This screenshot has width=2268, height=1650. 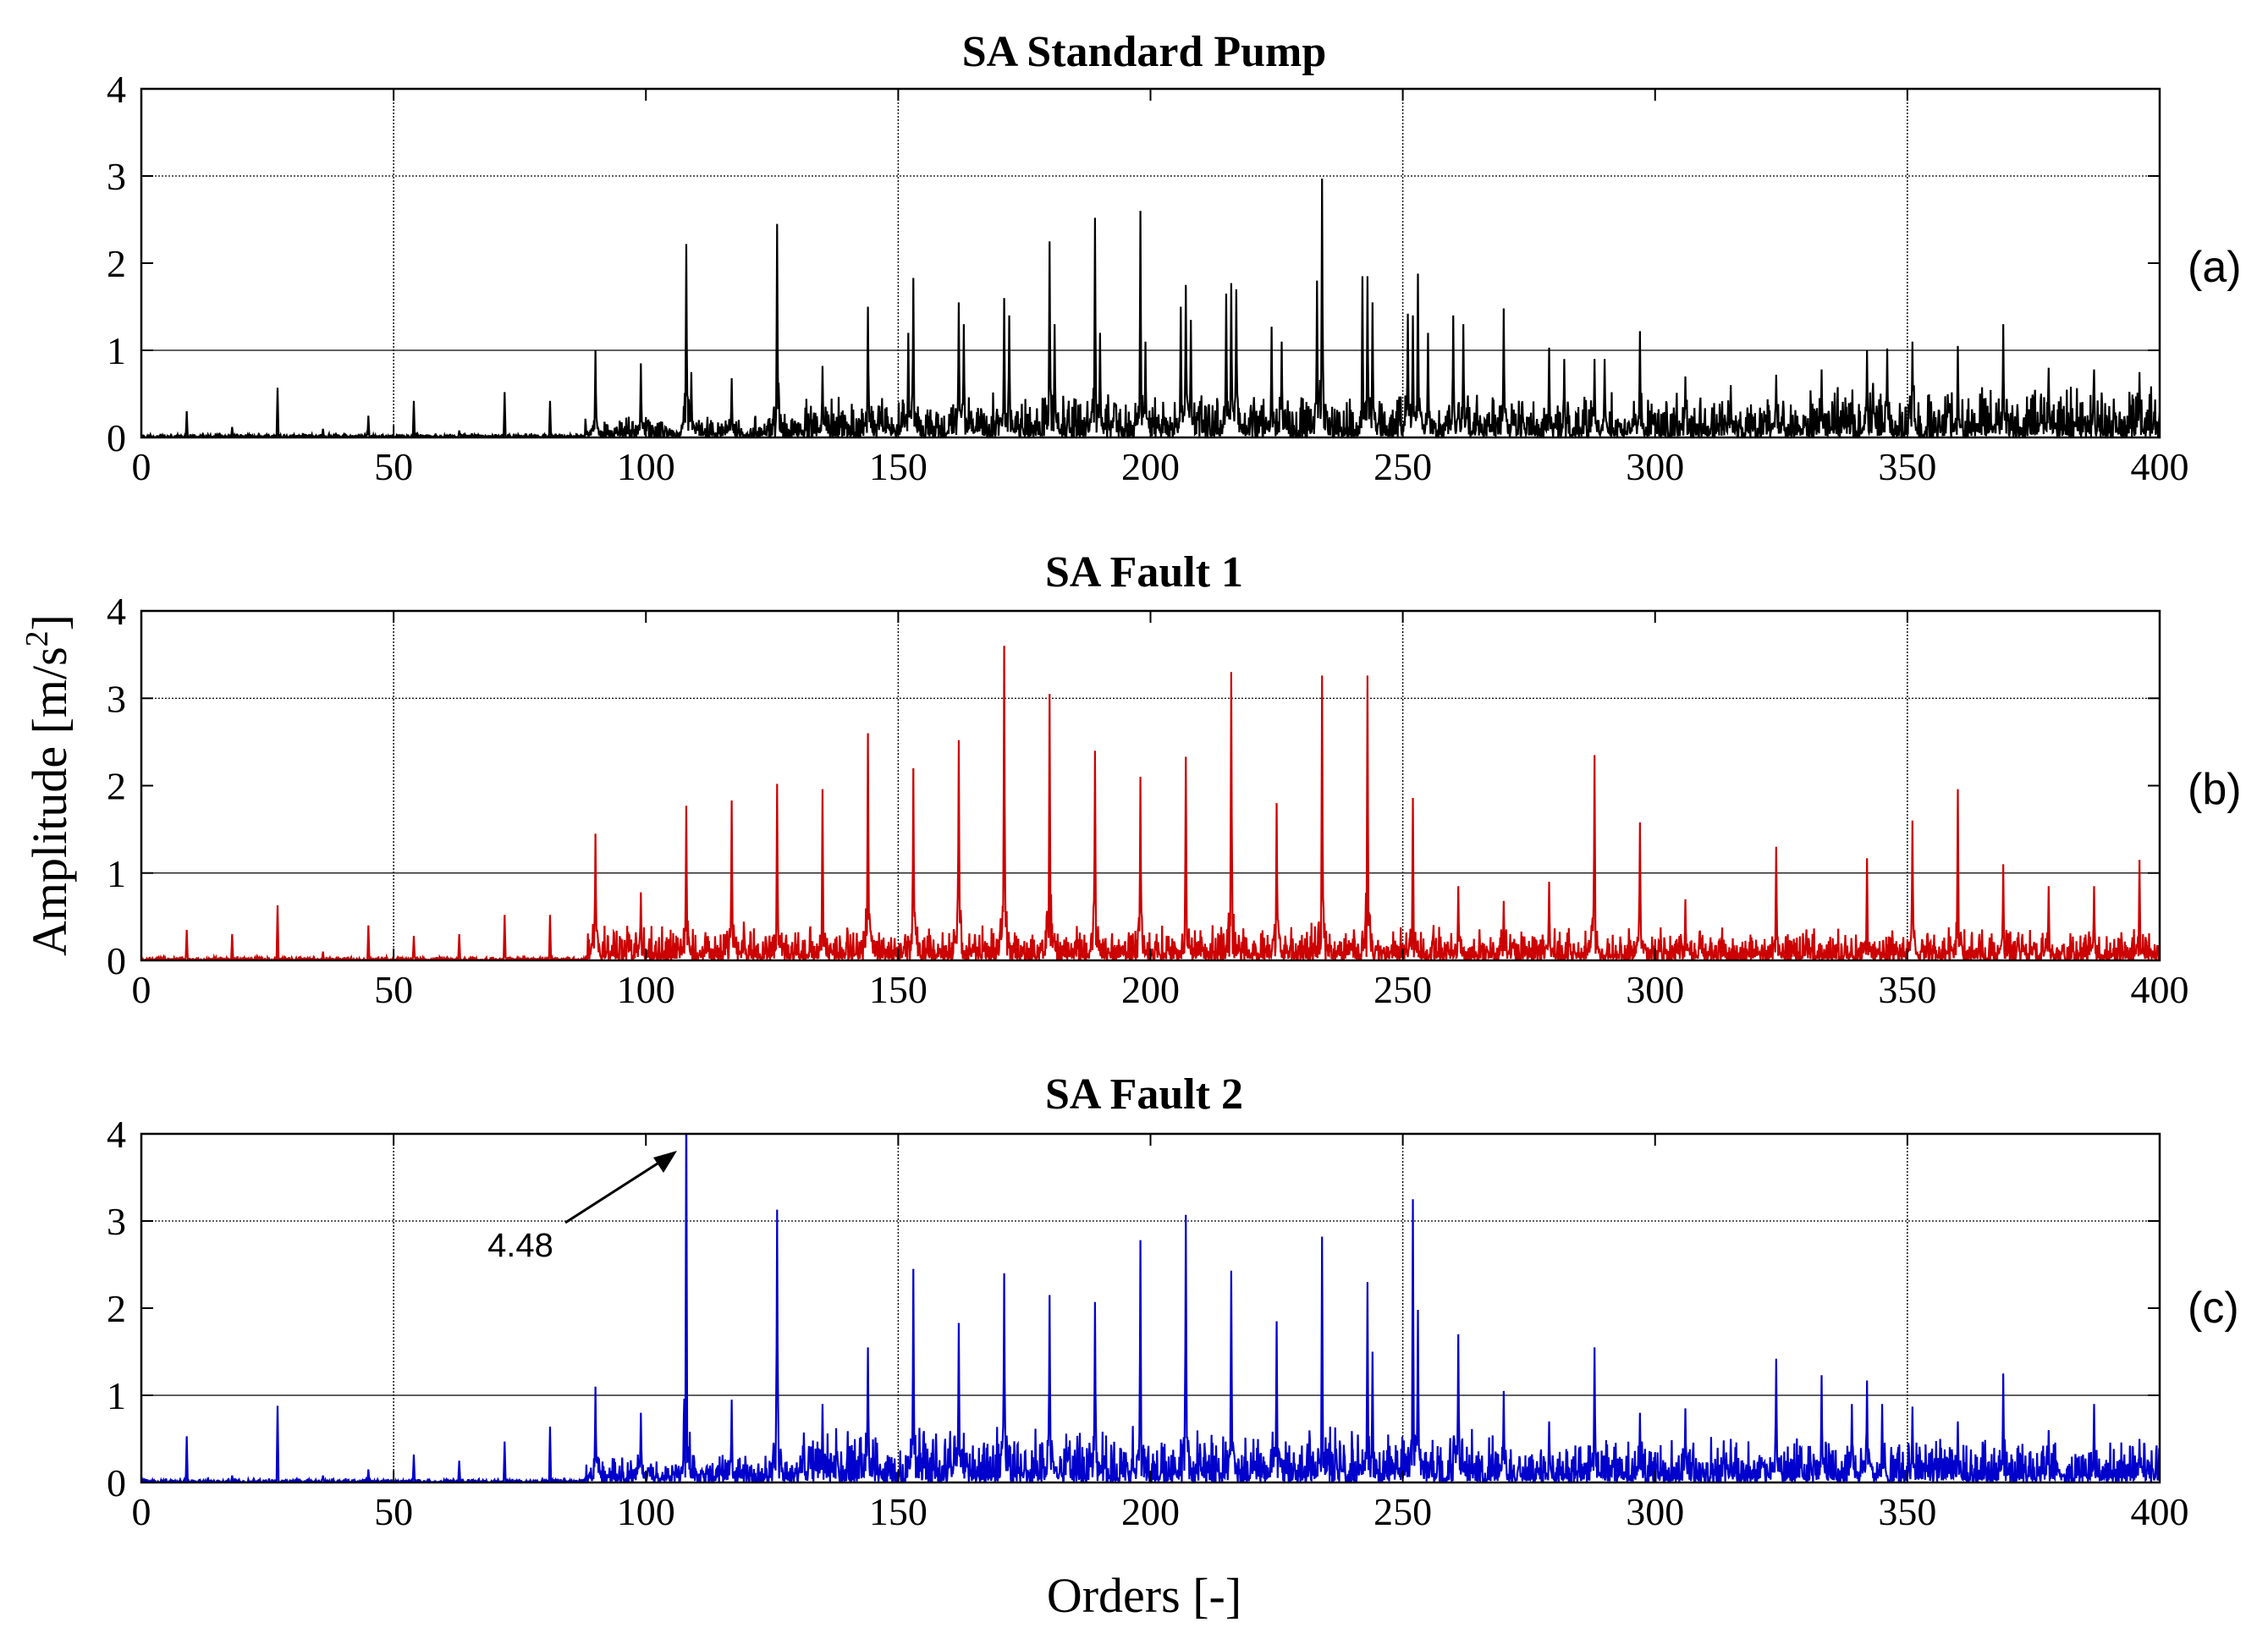 I want to click on x-axis-label: Orders [-], so click(x=1144, y=1595).